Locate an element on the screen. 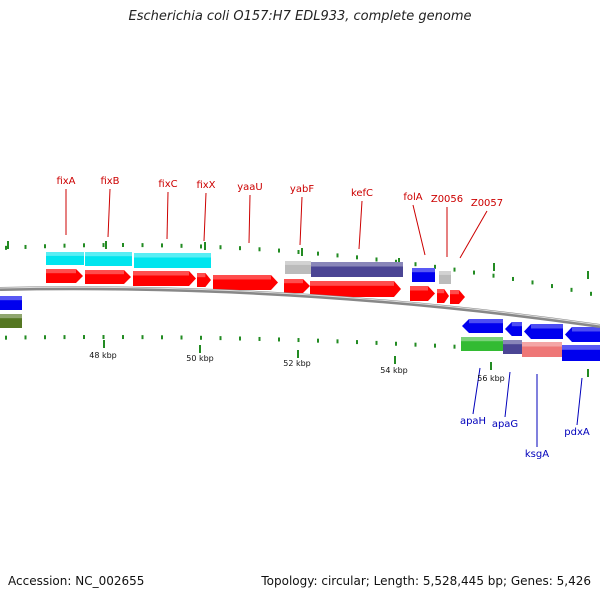 The width and height of the screenshot is (600, 600). cds-yabF is located at coordinates (297, 286).